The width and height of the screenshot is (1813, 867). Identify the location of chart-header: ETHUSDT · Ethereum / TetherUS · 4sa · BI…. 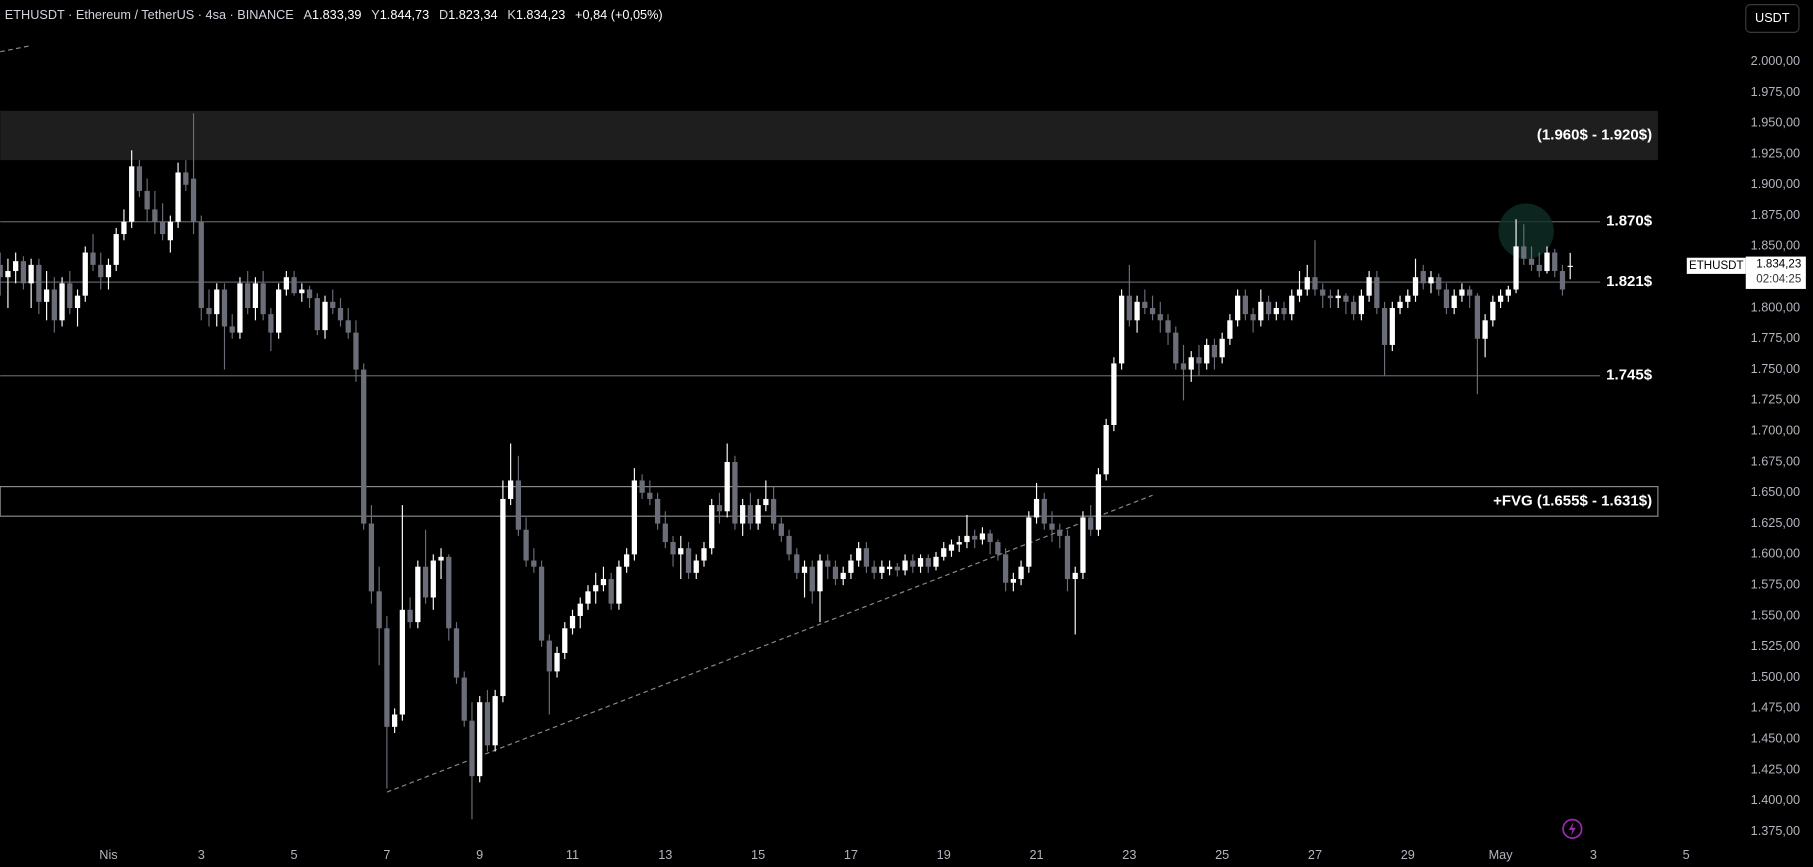
(334, 14).